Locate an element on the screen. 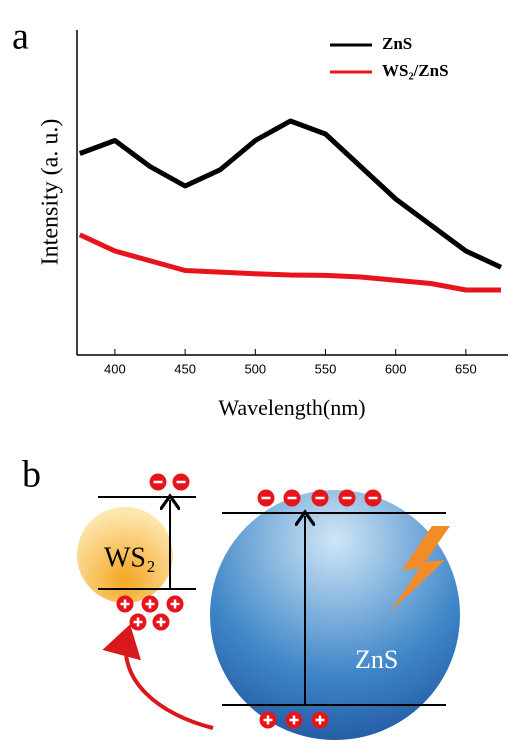 This screenshot has height=754, width=510. ws2-particle is located at coordinates (125, 555).